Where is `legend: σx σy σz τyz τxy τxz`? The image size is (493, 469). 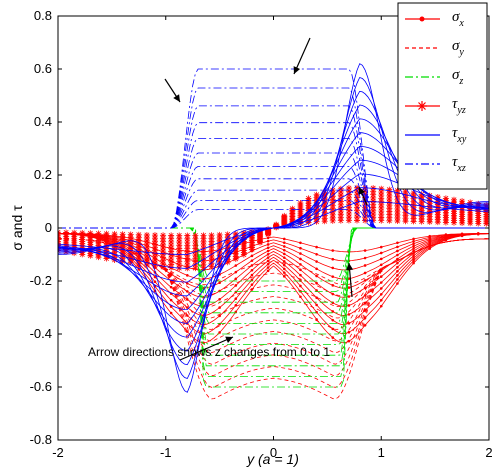
legend: σx σy σz τyz τxy τxz is located at coordinates (442, 96).